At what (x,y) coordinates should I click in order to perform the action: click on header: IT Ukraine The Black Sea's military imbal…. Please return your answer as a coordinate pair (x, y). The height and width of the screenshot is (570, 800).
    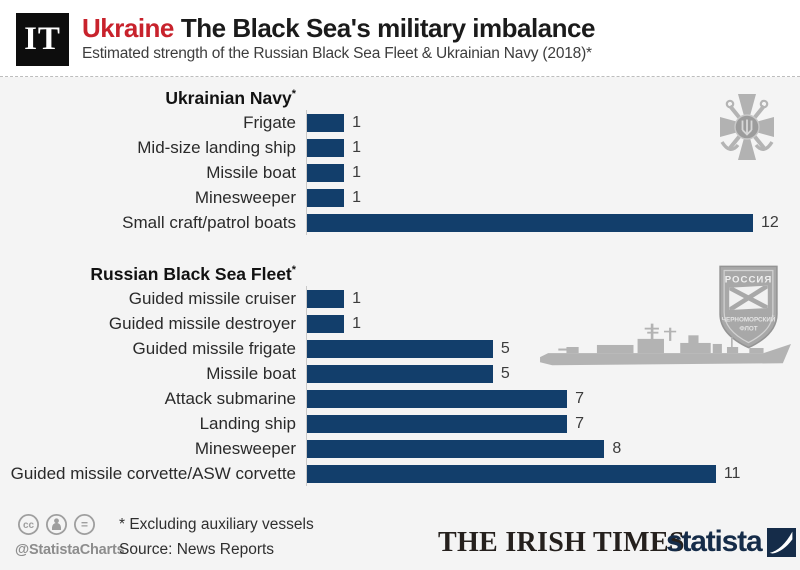
    Looking at the image, I should click on (400, 38).